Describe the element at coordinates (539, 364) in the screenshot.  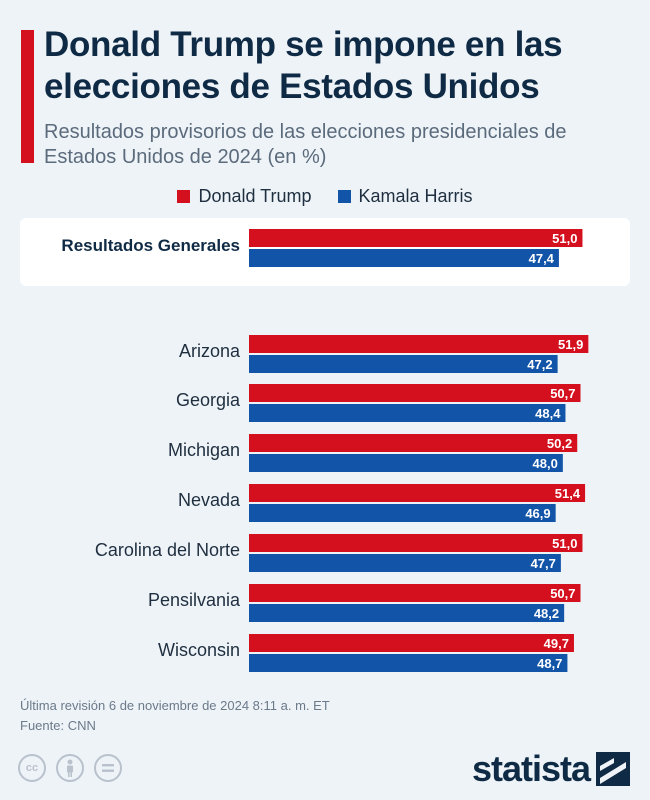
I see `value-label: 47,2` at that location.